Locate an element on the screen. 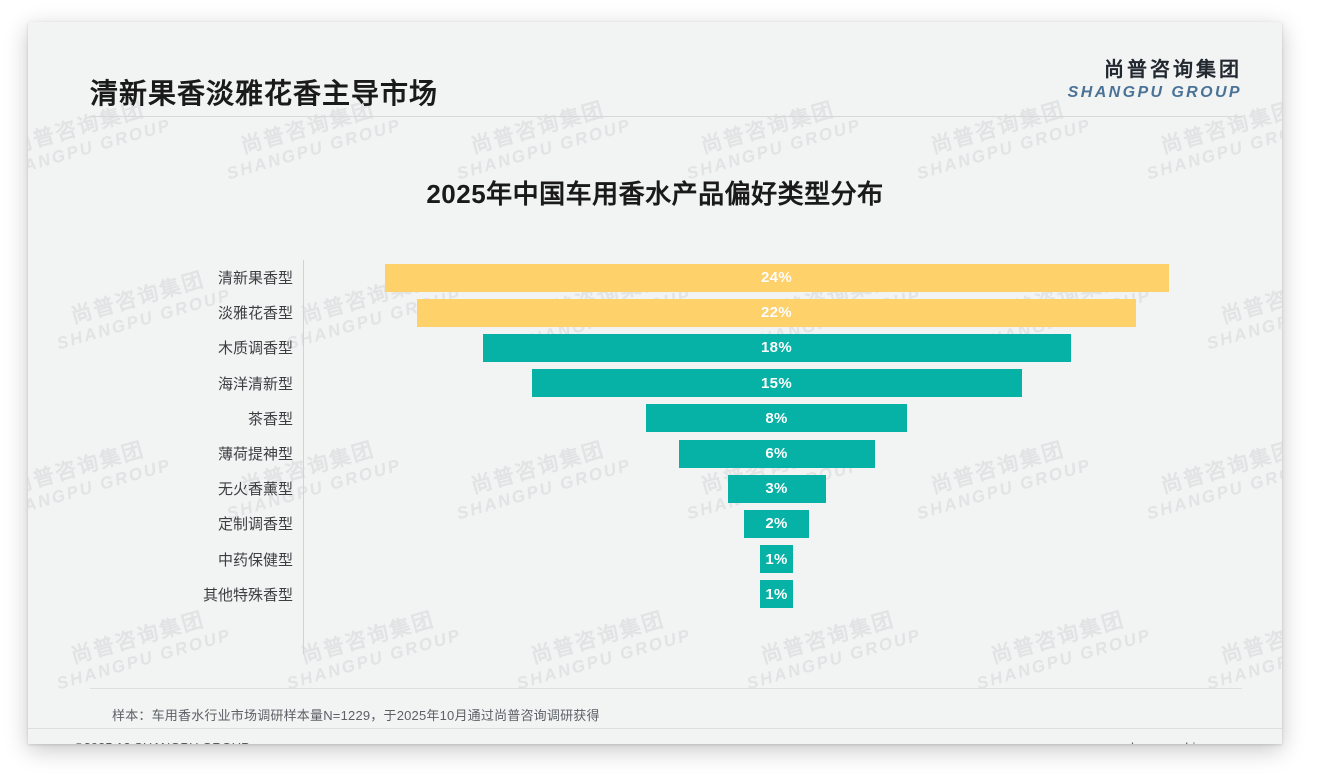 The width and height of the screenshot is (1340, 780). bar-track: 22% is located at coordinates (771, 312).